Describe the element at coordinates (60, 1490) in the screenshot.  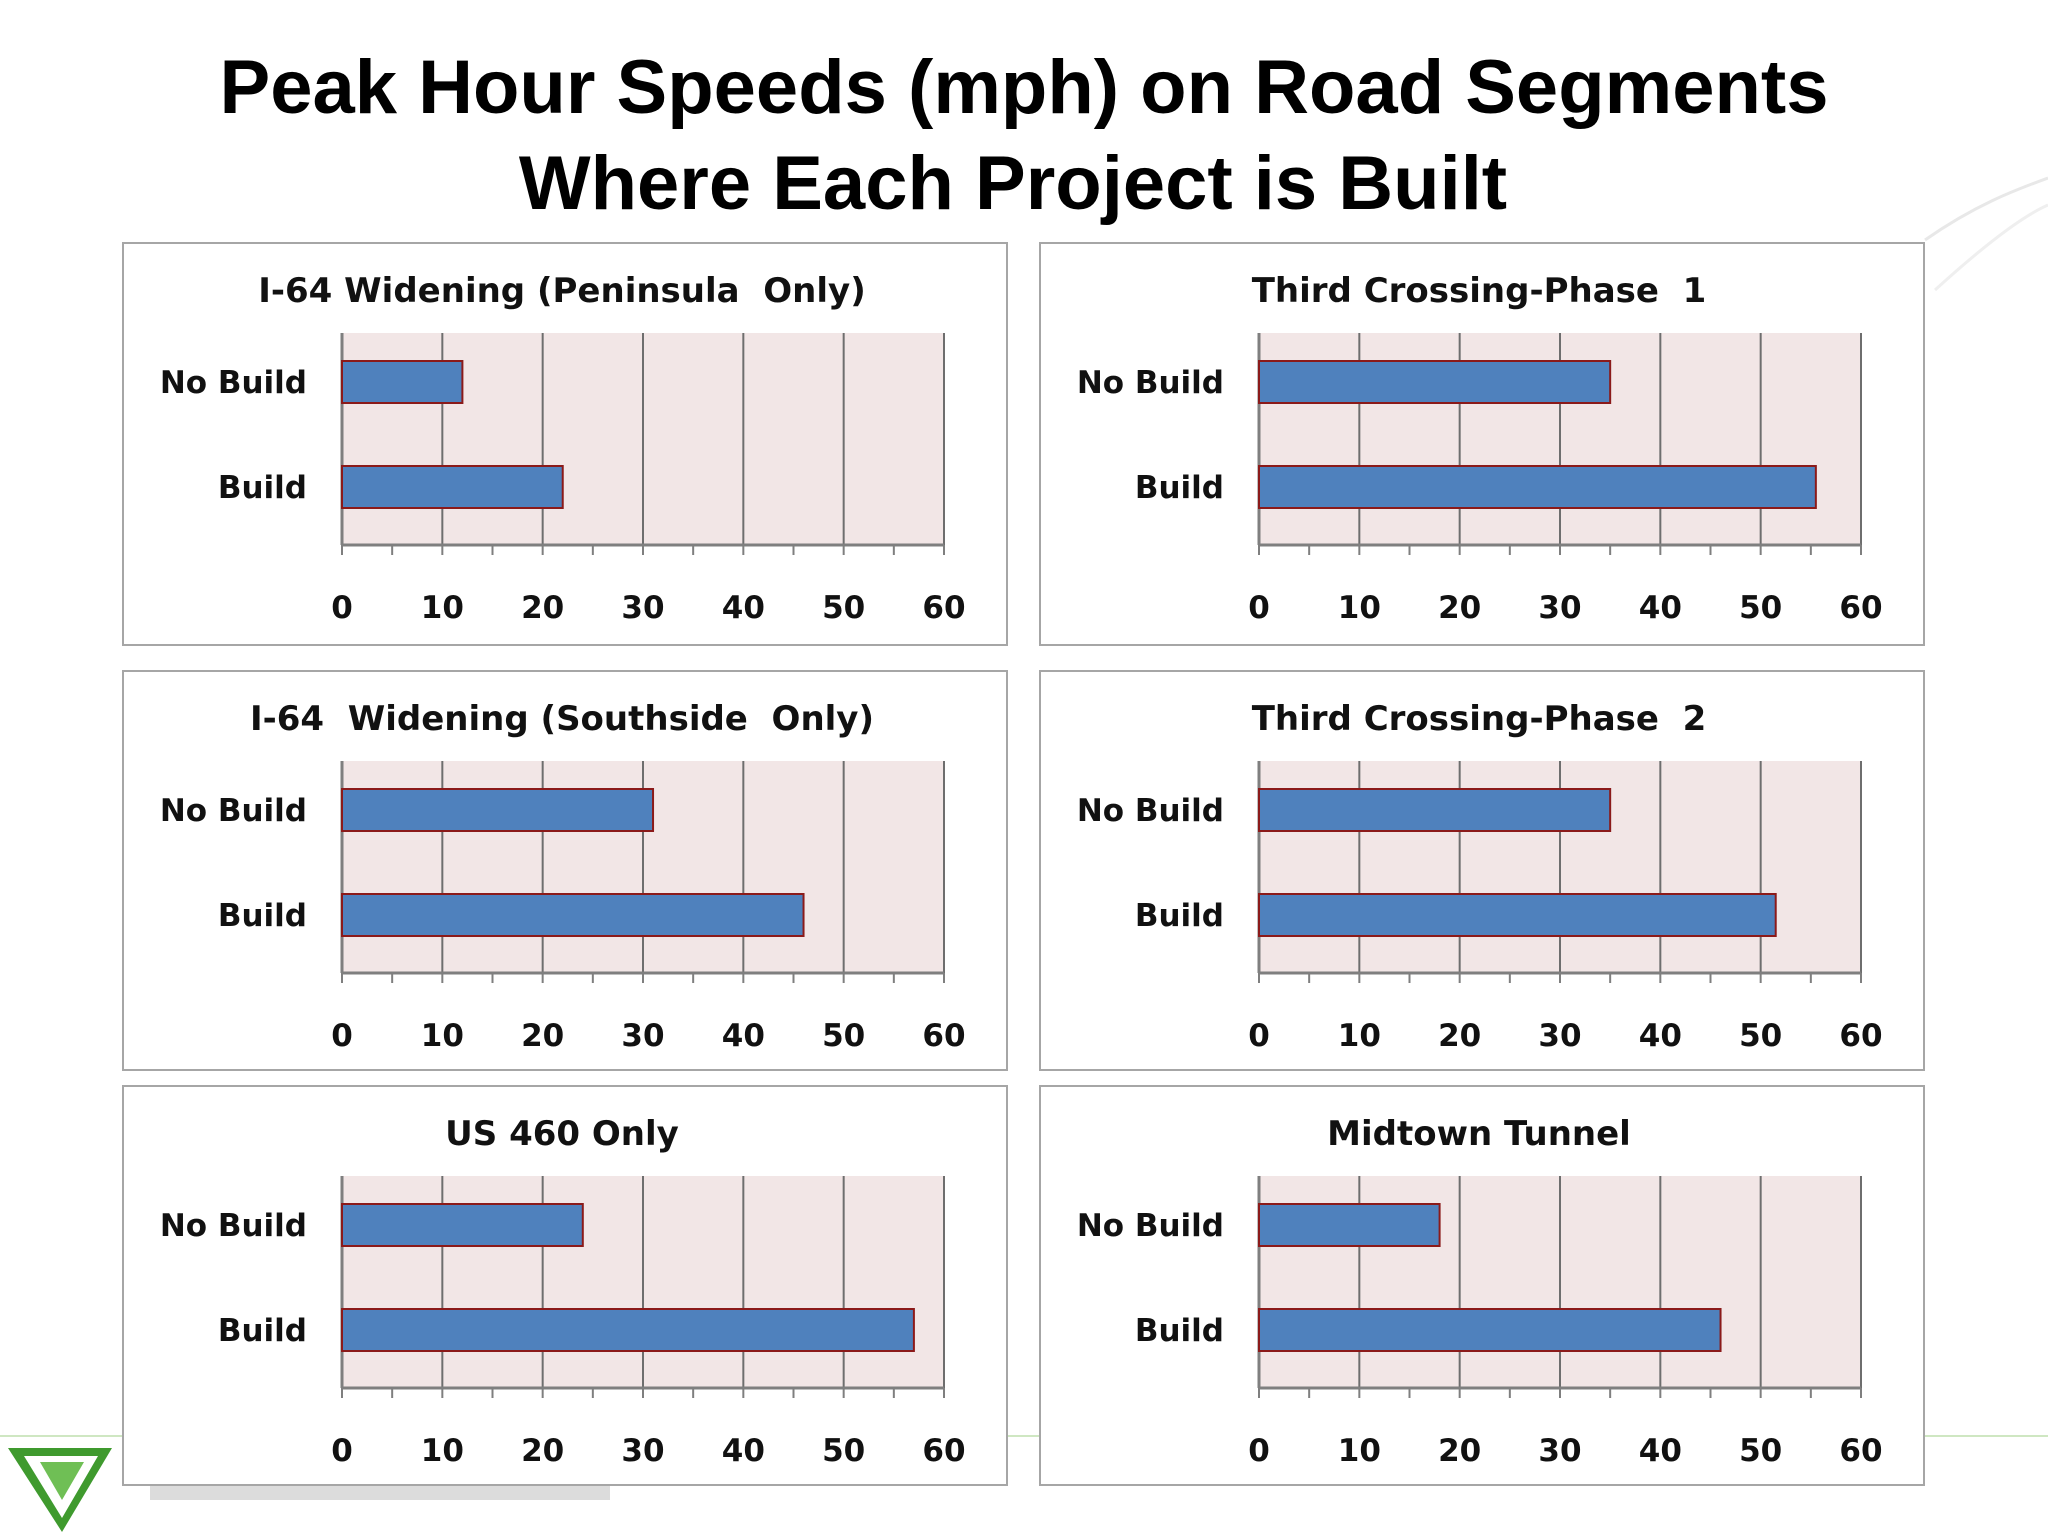
I see `logo-icon` at that location.